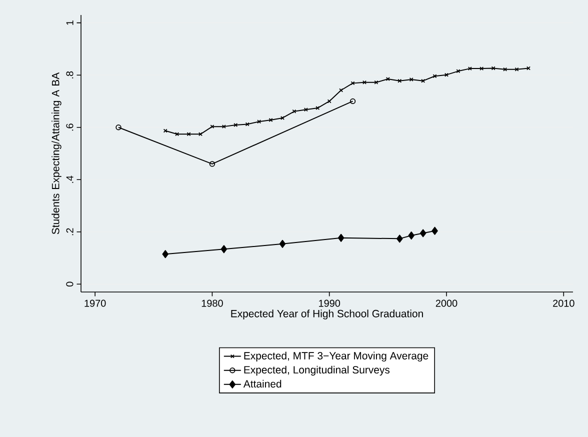  What do you see at coordinates (447, 303) in the screenshot?
I see `x-tick-label: 2000` at bounding box center [447, 303].